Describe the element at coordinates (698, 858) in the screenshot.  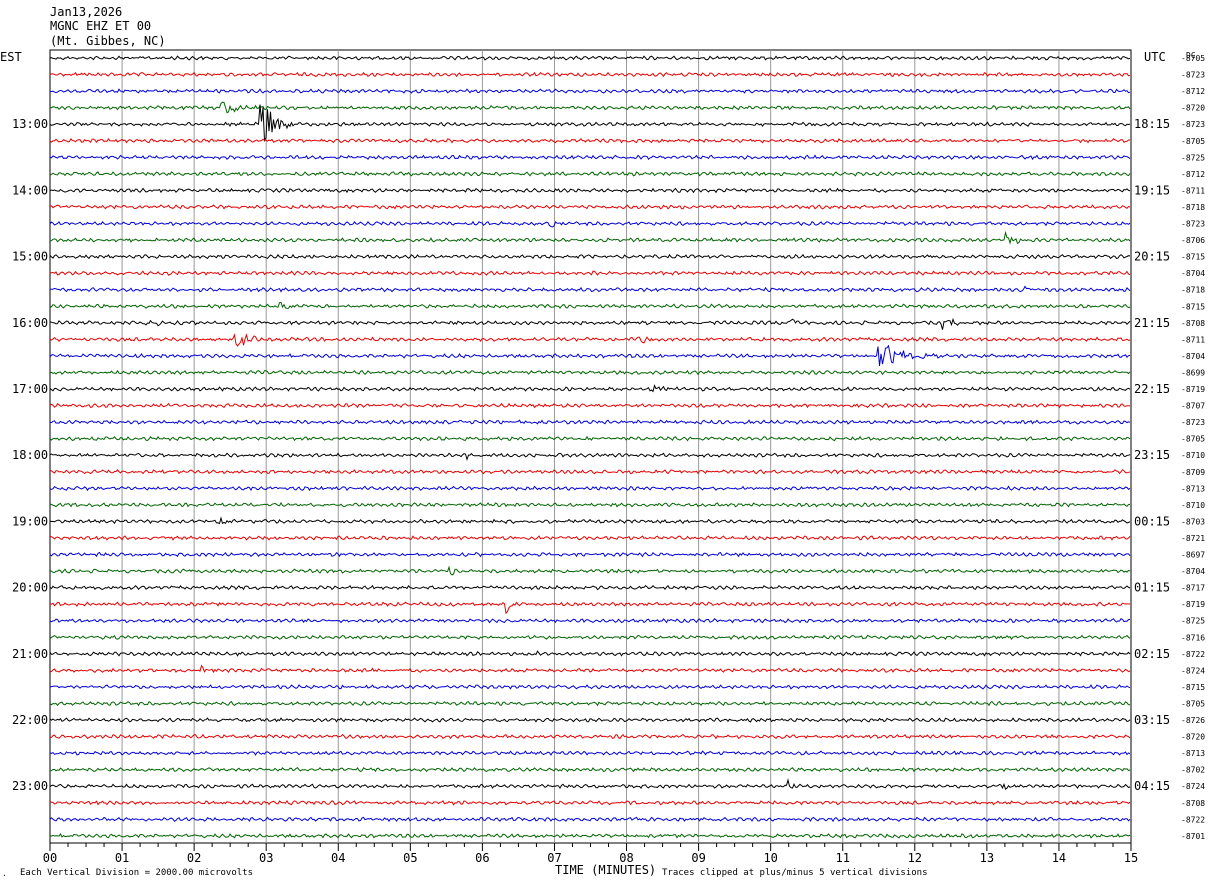
I see `x-tick-label: 09` at that location.